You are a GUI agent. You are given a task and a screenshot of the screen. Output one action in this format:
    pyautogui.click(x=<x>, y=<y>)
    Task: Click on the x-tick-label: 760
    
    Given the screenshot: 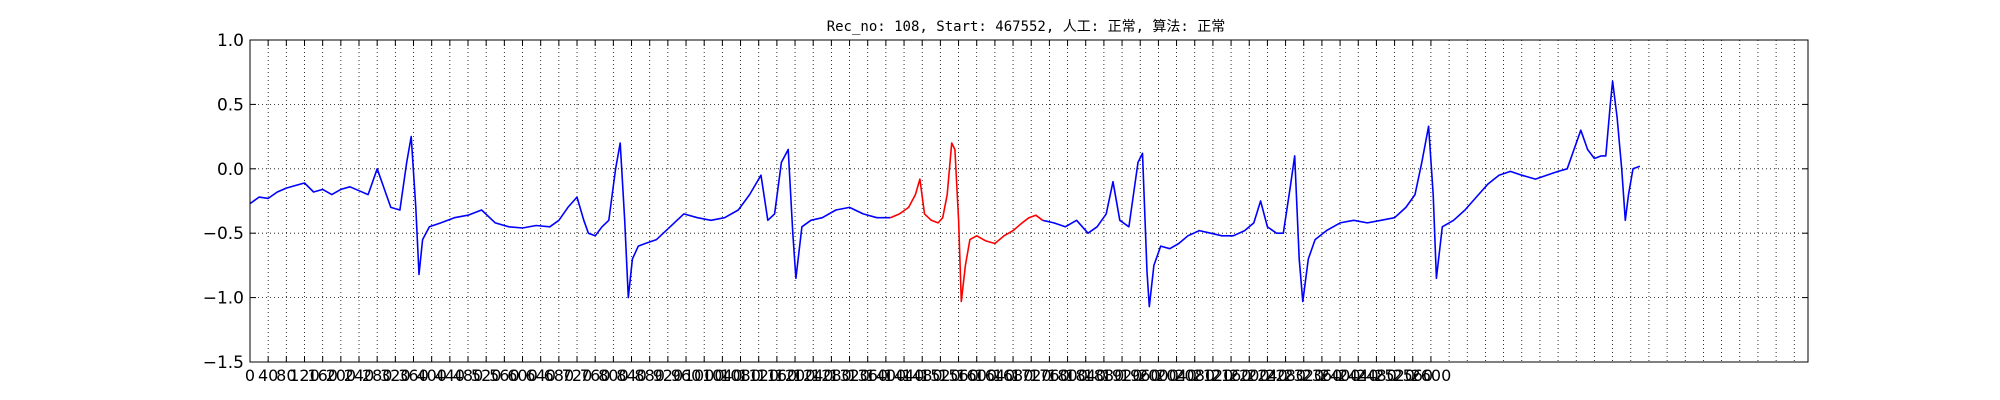 What is the action you would take?
    pyautogui.click(x=595, y=375)
    